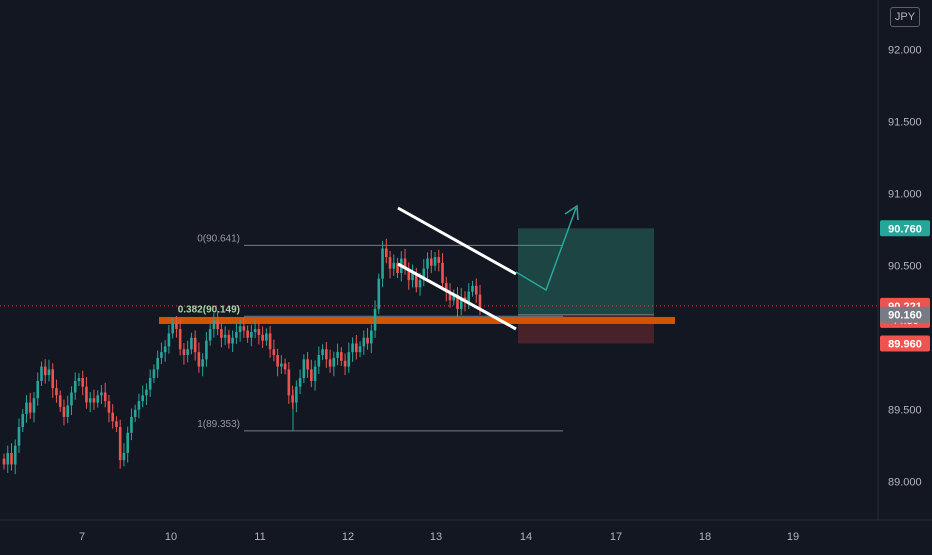  I want to click on time-tick-label: 7, so click(82, 537).